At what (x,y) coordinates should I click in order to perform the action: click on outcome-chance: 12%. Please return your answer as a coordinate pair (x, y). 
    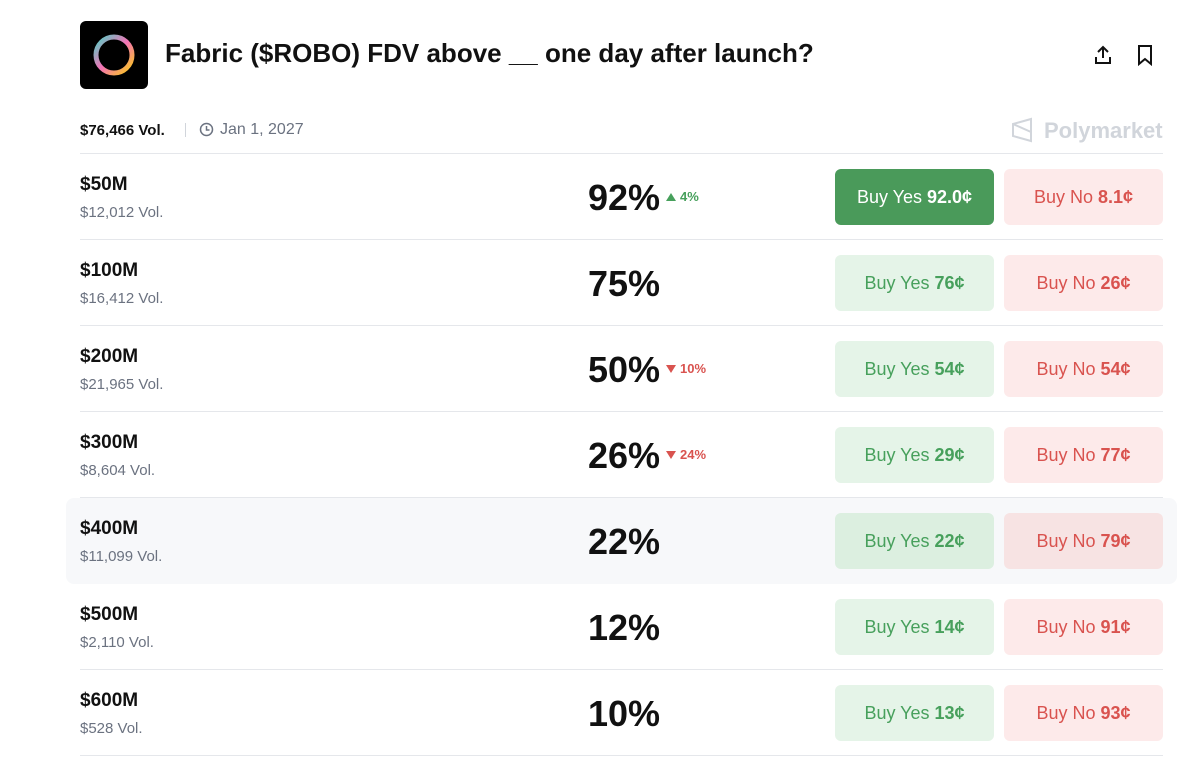
    Looking at the image, I should click on (624, 627).